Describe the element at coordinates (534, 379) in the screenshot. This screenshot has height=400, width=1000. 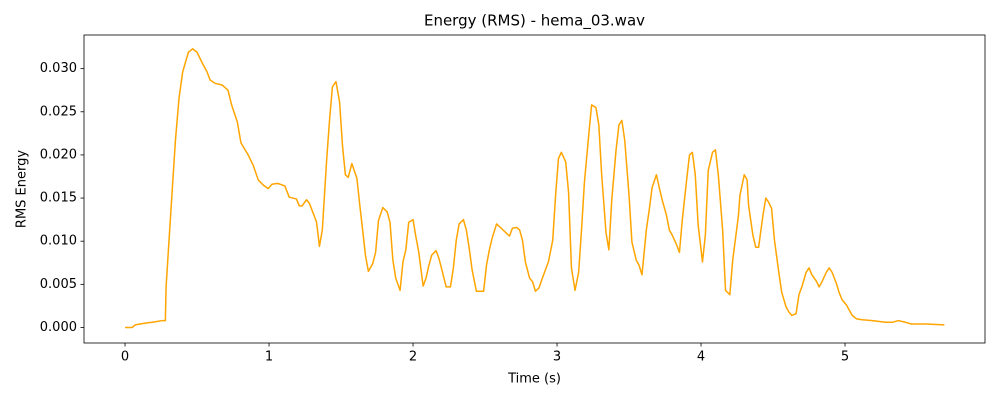
I see `x-axis-label: Time (s)` at that location.